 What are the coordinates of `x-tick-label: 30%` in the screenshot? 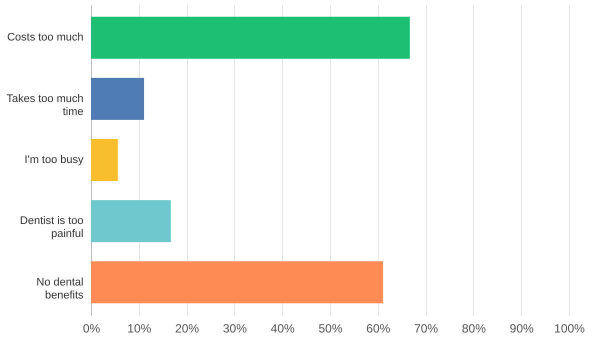 It's located at (235, 329).